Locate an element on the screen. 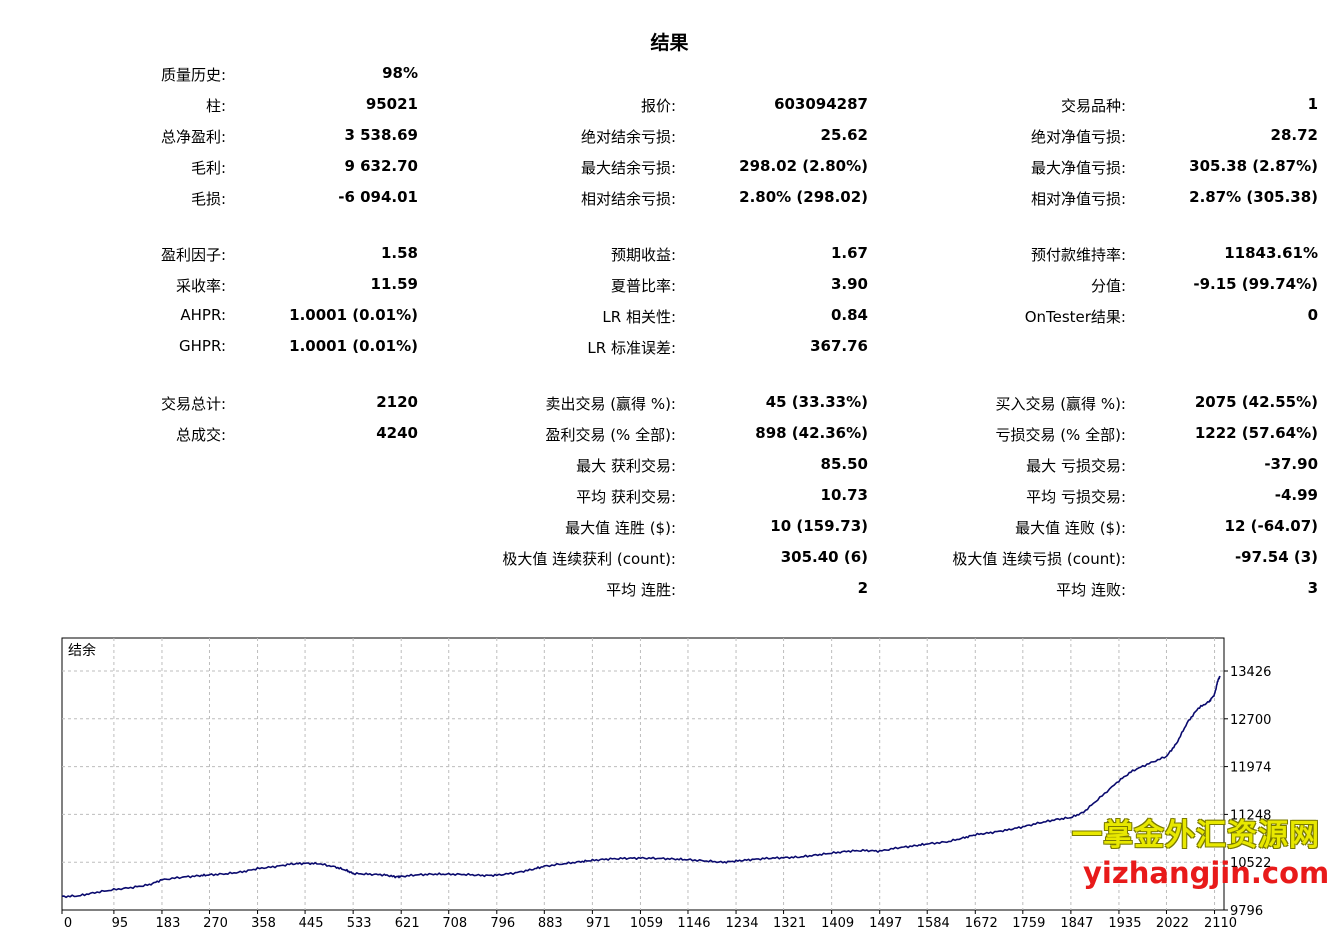 The height and width of the screenshot is (945, 1339). col2-label: 预期收益: is located at coordinates (643, 255).